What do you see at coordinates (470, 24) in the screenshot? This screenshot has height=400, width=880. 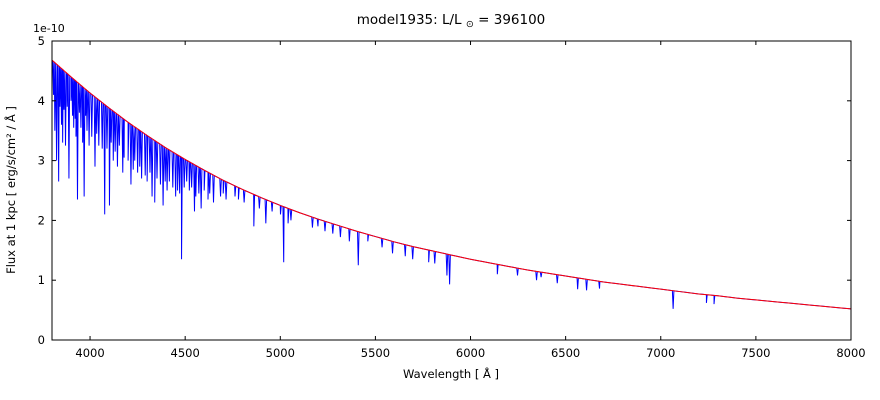 I see `sun-subscript: ⊙` at bounding box center [470, 24].